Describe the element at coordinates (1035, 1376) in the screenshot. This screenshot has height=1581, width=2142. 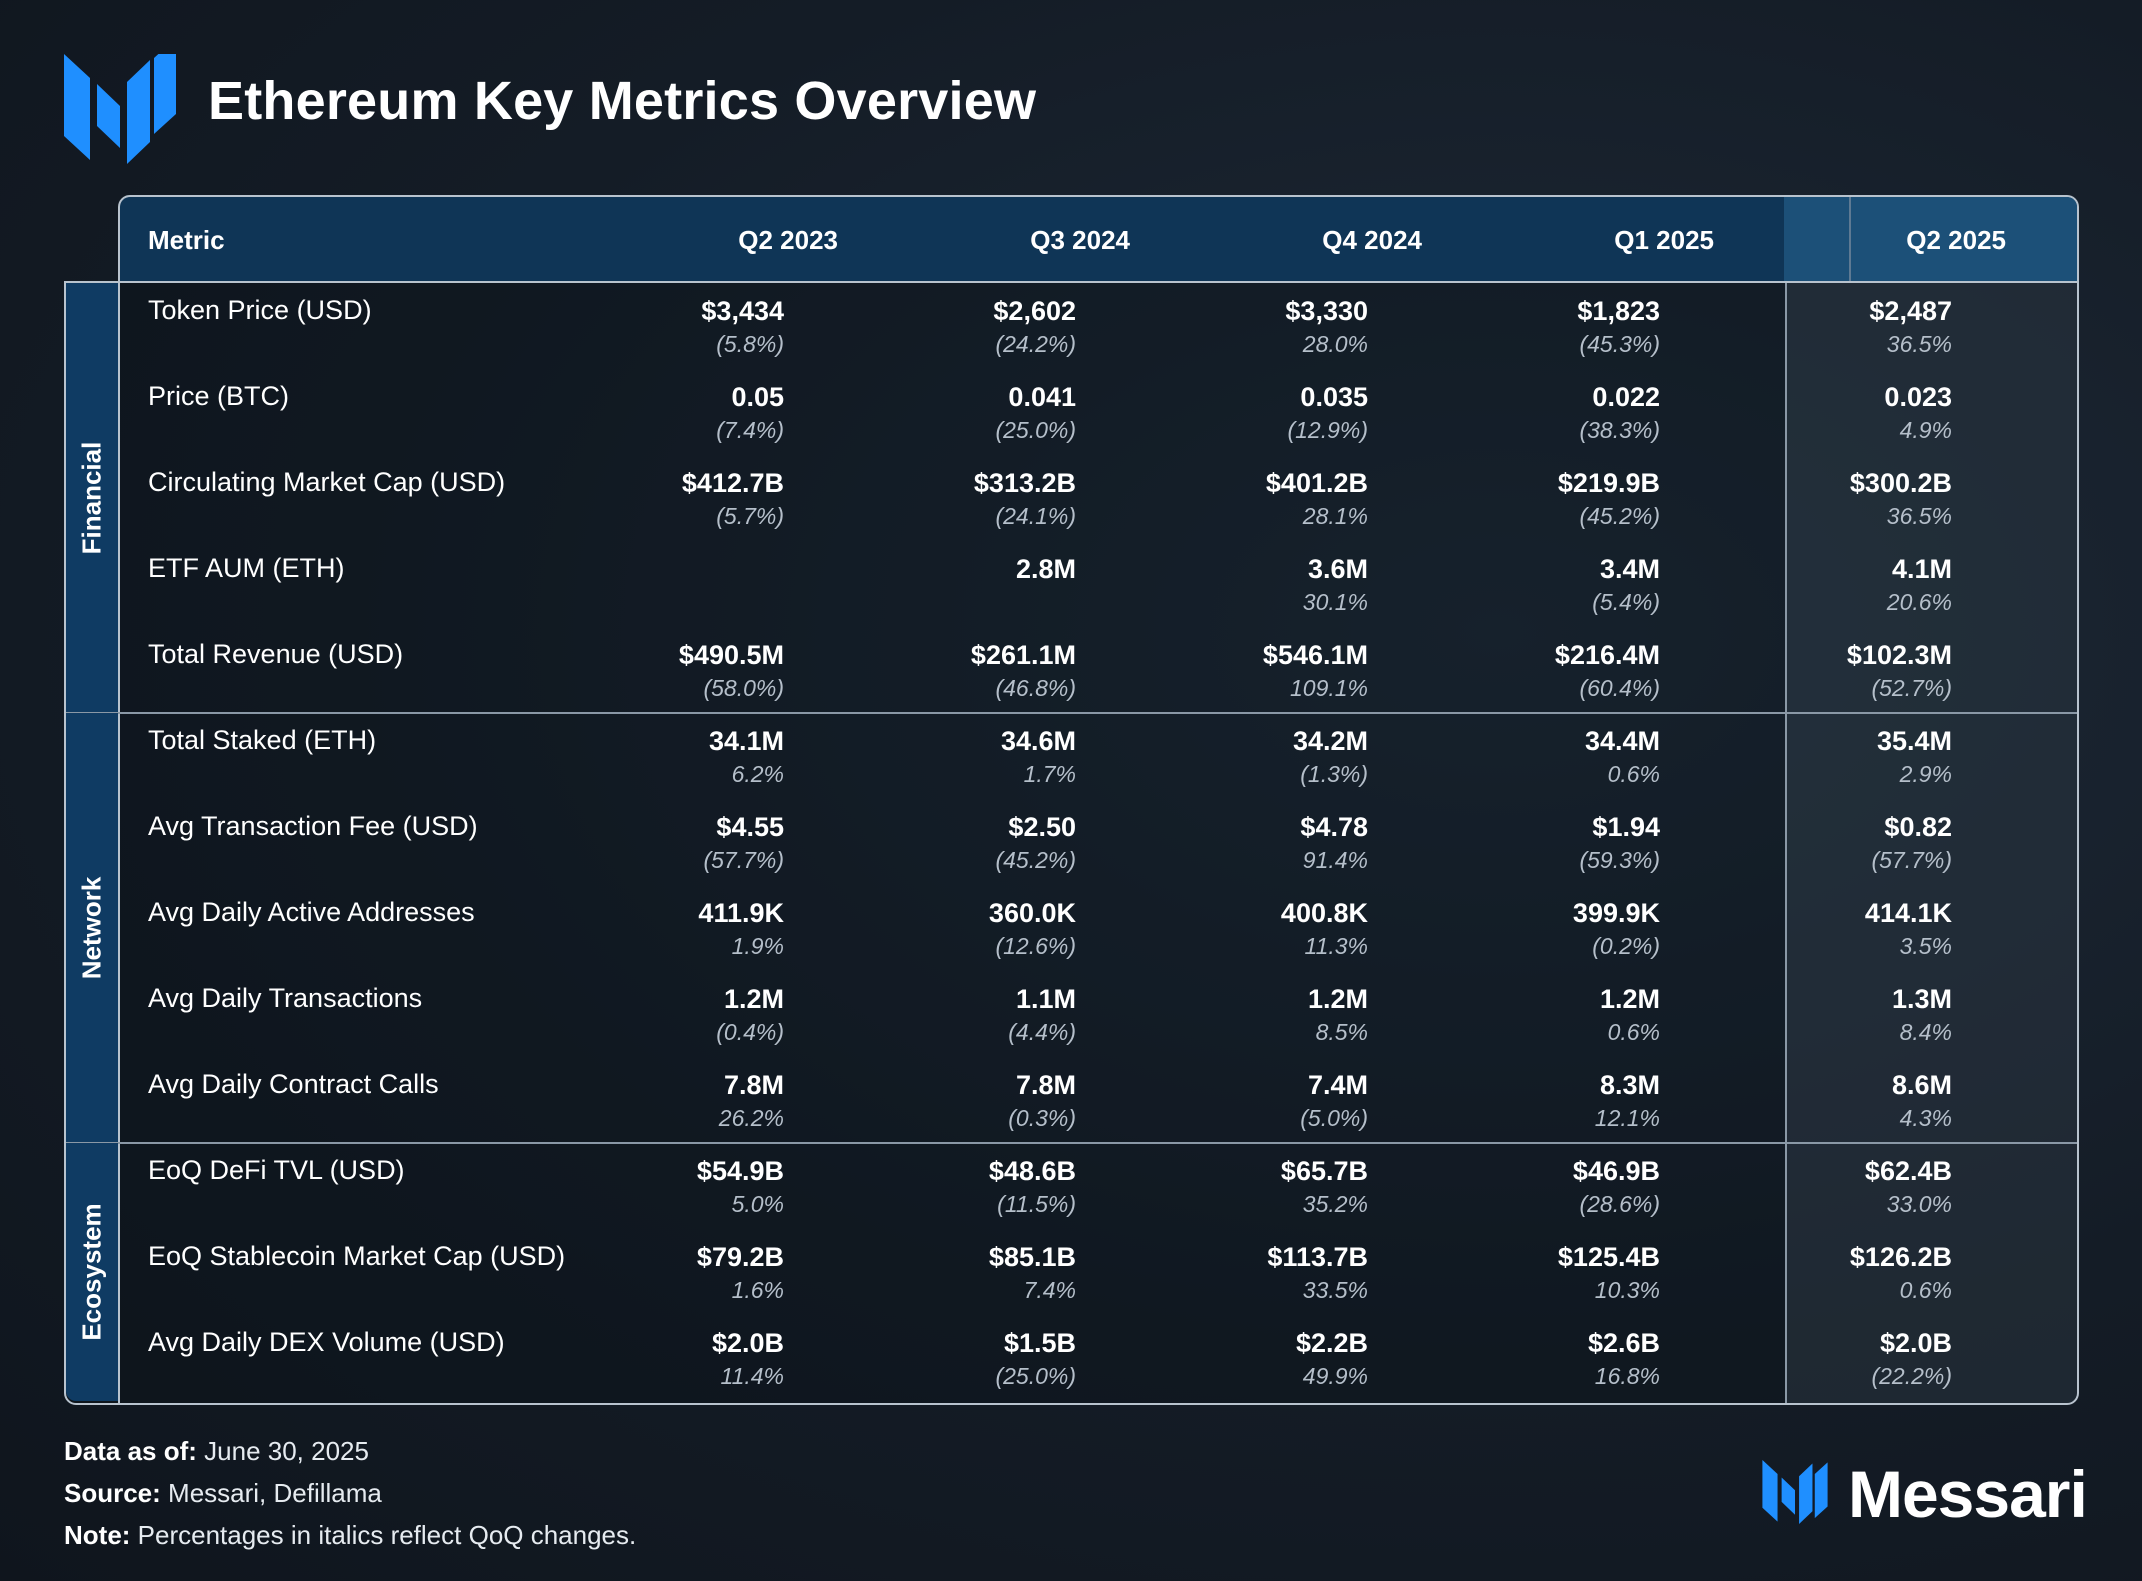
I see `qoq-change: (25.0%)` at that location.